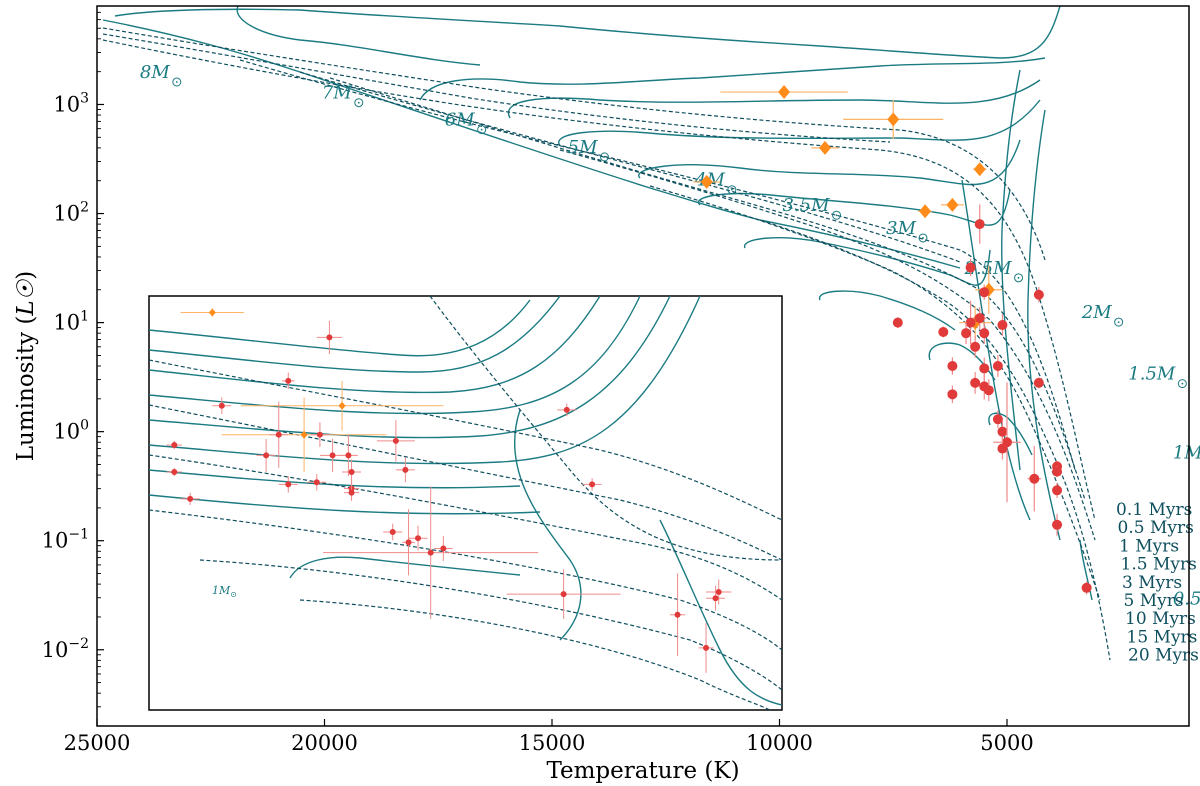 This screenshot has width=1200, height=786. Describe the element at coordinates (97, 743) in the screenshot. I see `x-tick-label: 25000` at that location.